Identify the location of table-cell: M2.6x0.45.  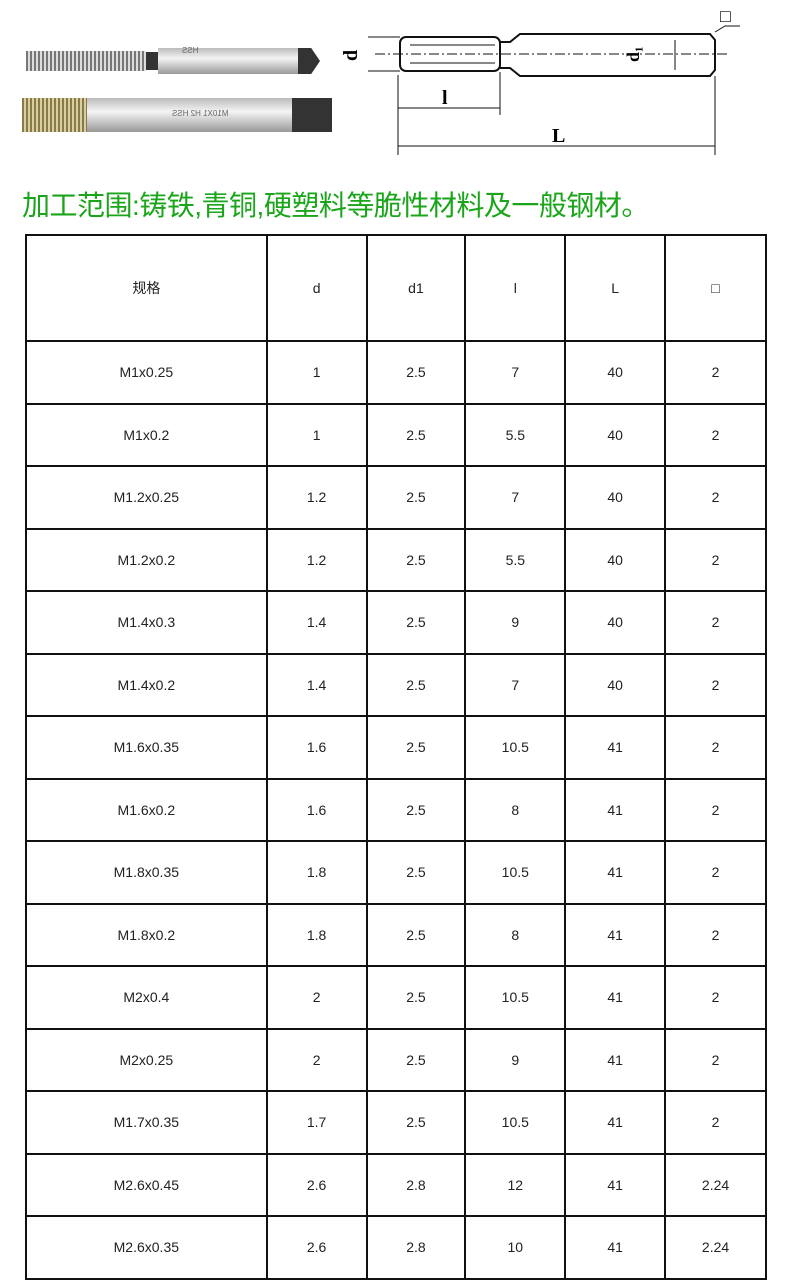
(146, 1184).